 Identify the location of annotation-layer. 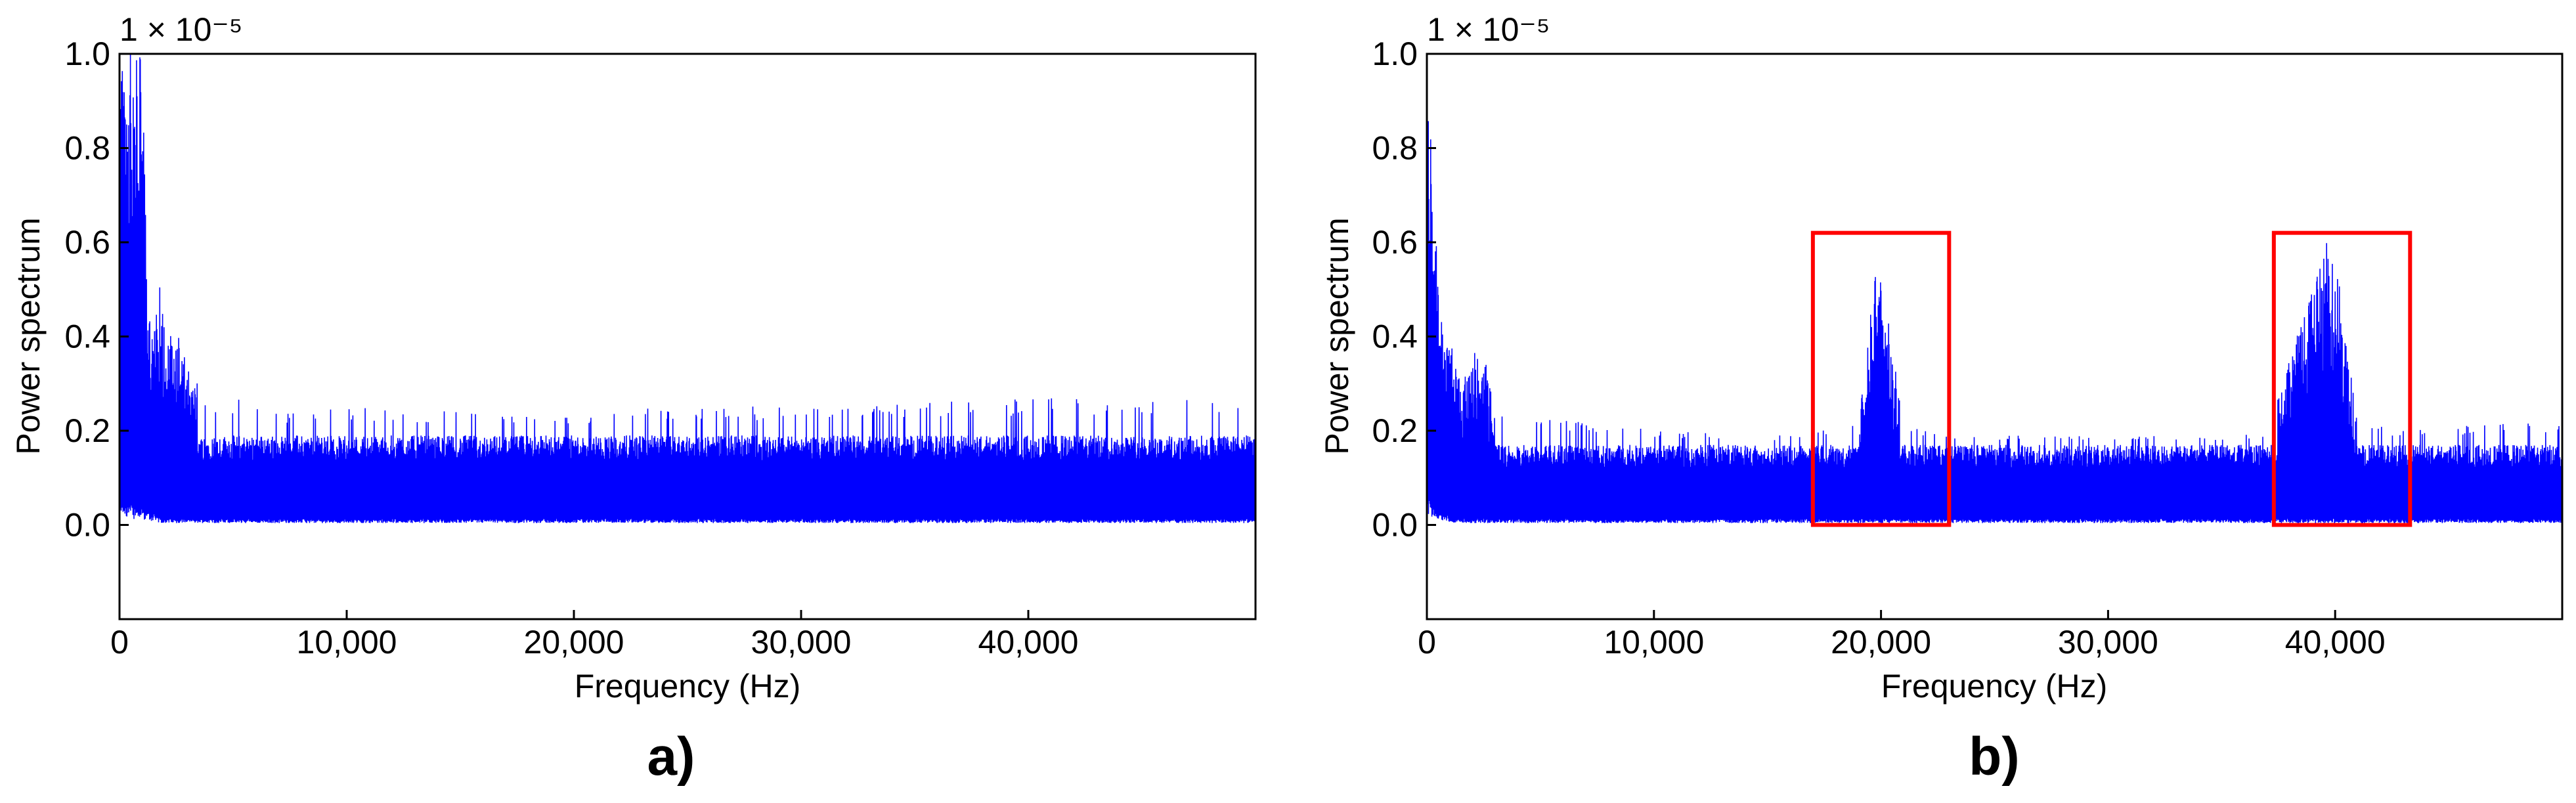
(2111, 379).